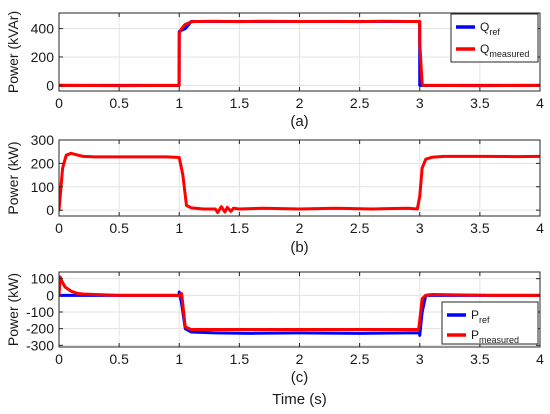  Describe the element at coordinates (40, 329) in the screenshot. I see `y-tick-label: -200` at that location.